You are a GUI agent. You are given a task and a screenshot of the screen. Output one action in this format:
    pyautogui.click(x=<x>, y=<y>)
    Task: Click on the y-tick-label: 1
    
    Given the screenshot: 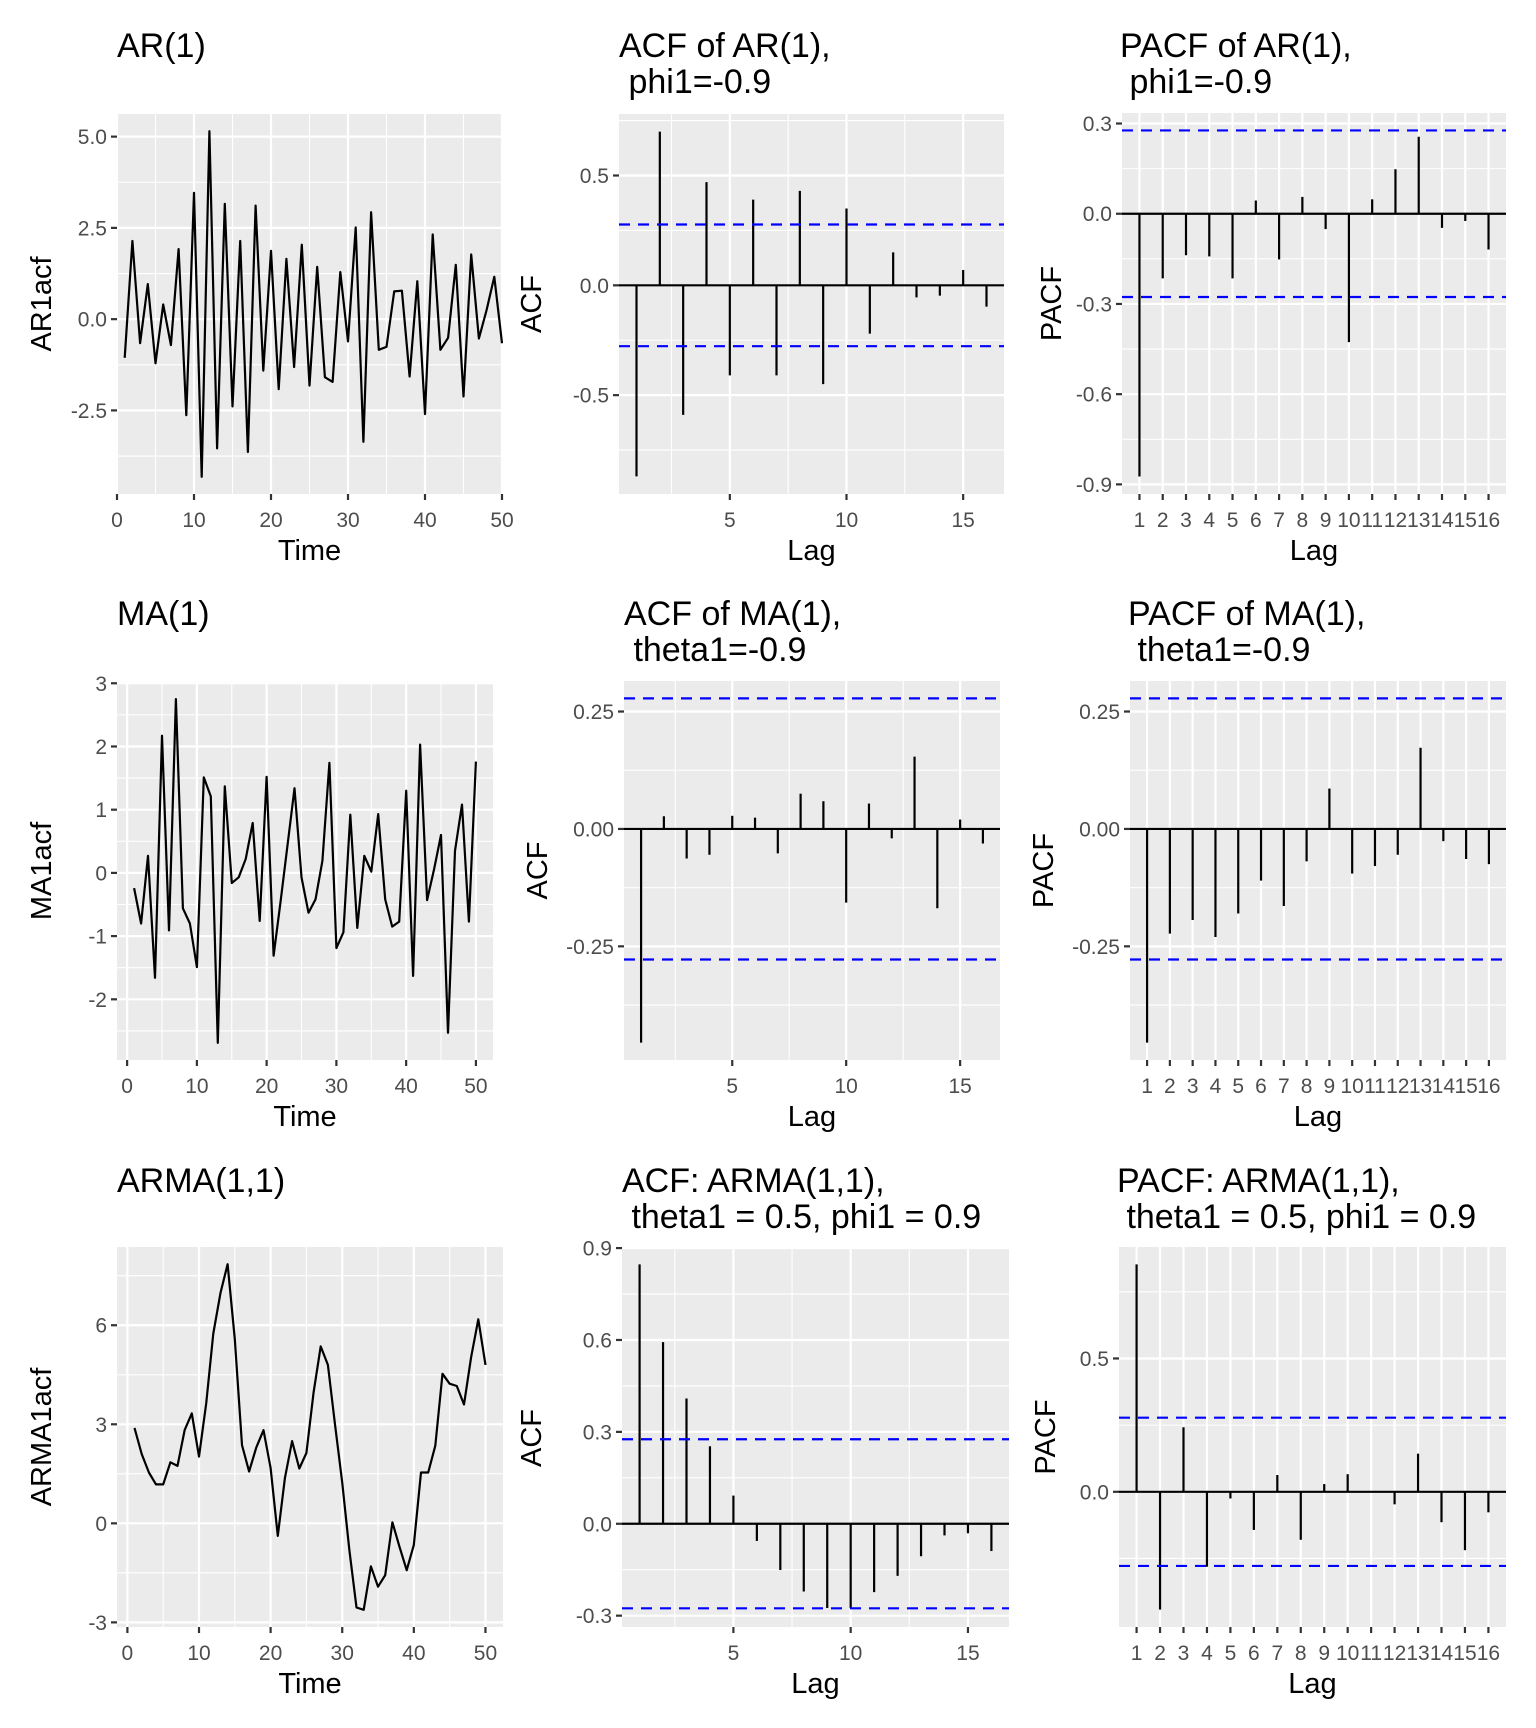 What is the action you would take?
    pyautogui.click(x=101, y=810)
    